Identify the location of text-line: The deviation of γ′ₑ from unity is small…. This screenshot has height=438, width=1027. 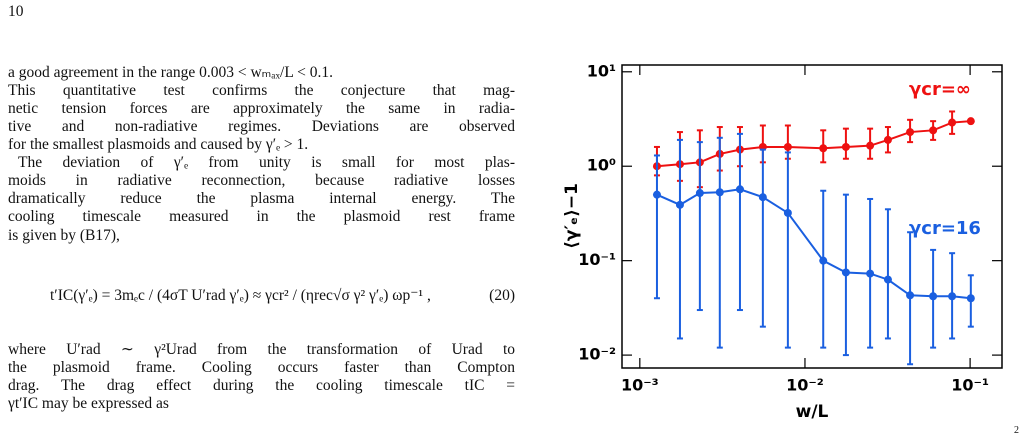
(266, 162).